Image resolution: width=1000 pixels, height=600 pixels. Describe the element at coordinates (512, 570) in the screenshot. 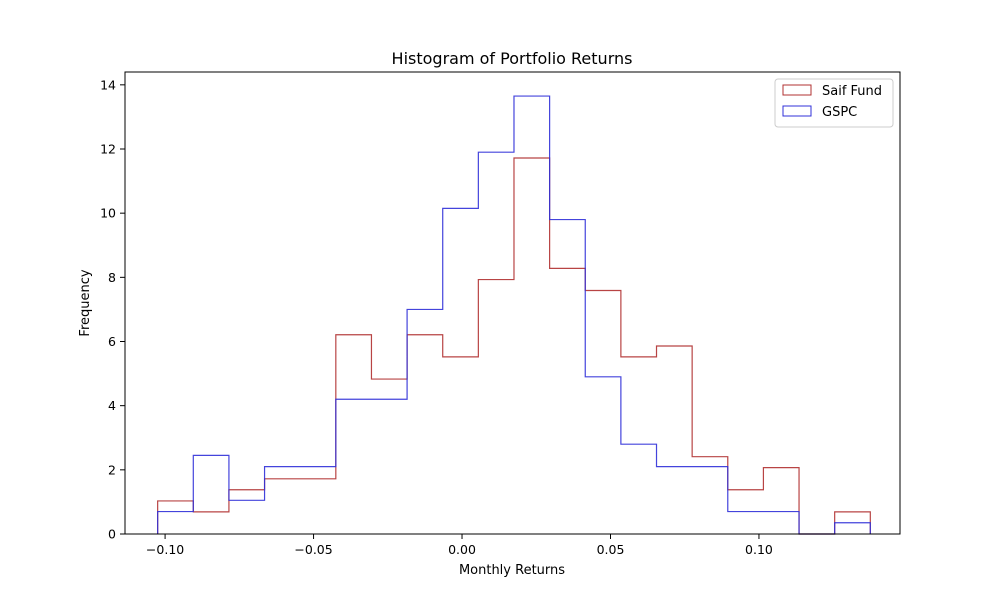

I see `x-axis-label: Monthly Returns` at that location.